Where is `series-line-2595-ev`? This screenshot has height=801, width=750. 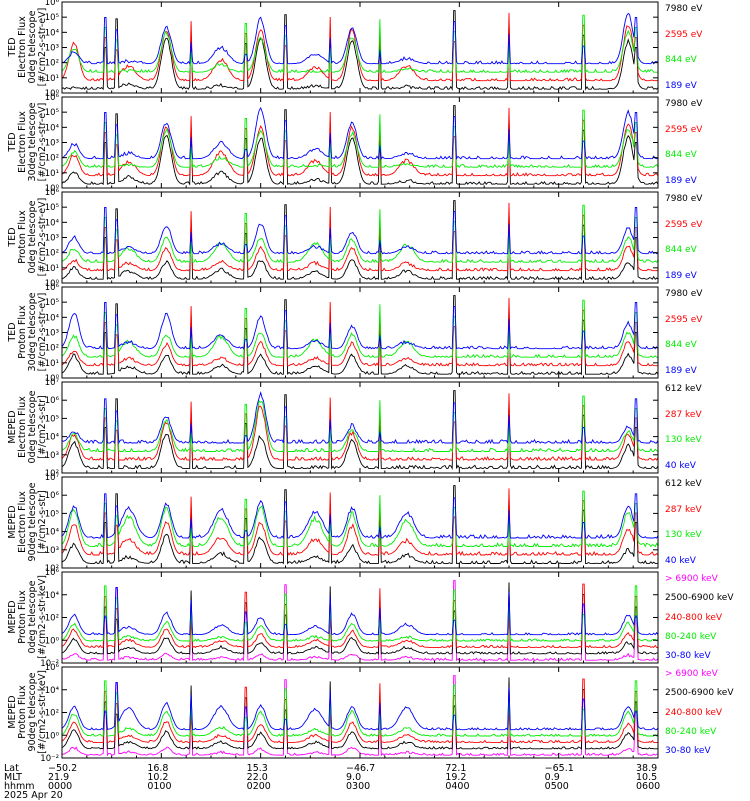
series-line-2595-ev is located at coordinates (360, 332).